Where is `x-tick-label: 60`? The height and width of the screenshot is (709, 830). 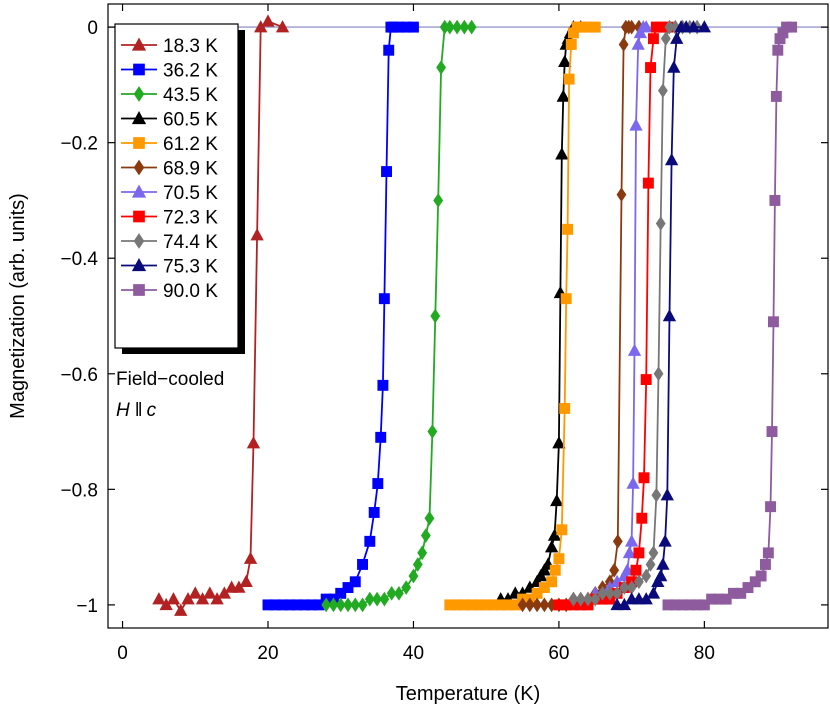
x-tick-label: 60 is located at coordinates (558, 653).